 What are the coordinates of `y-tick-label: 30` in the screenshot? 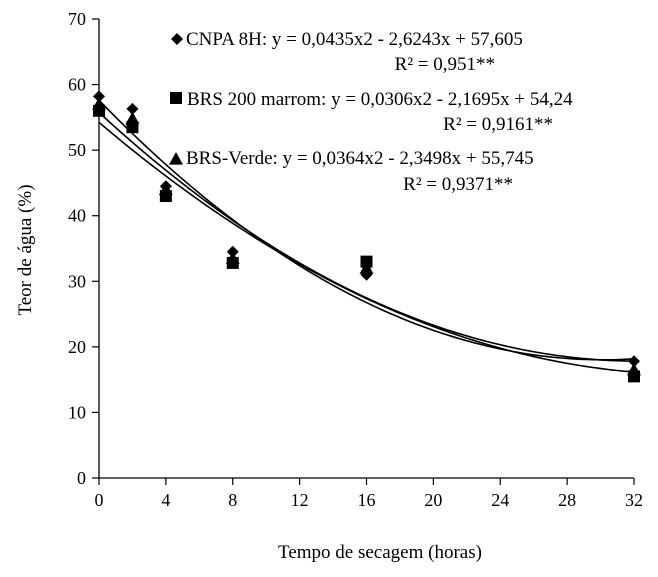 It's located at (77, 281).